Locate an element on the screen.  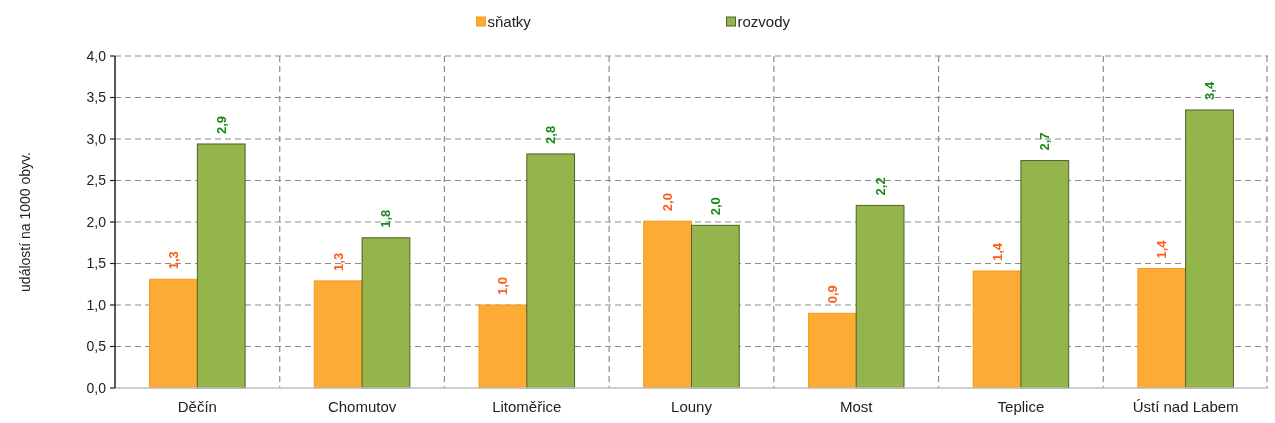
y-tick-label: 0,0 is located at coordinates (96, 387).